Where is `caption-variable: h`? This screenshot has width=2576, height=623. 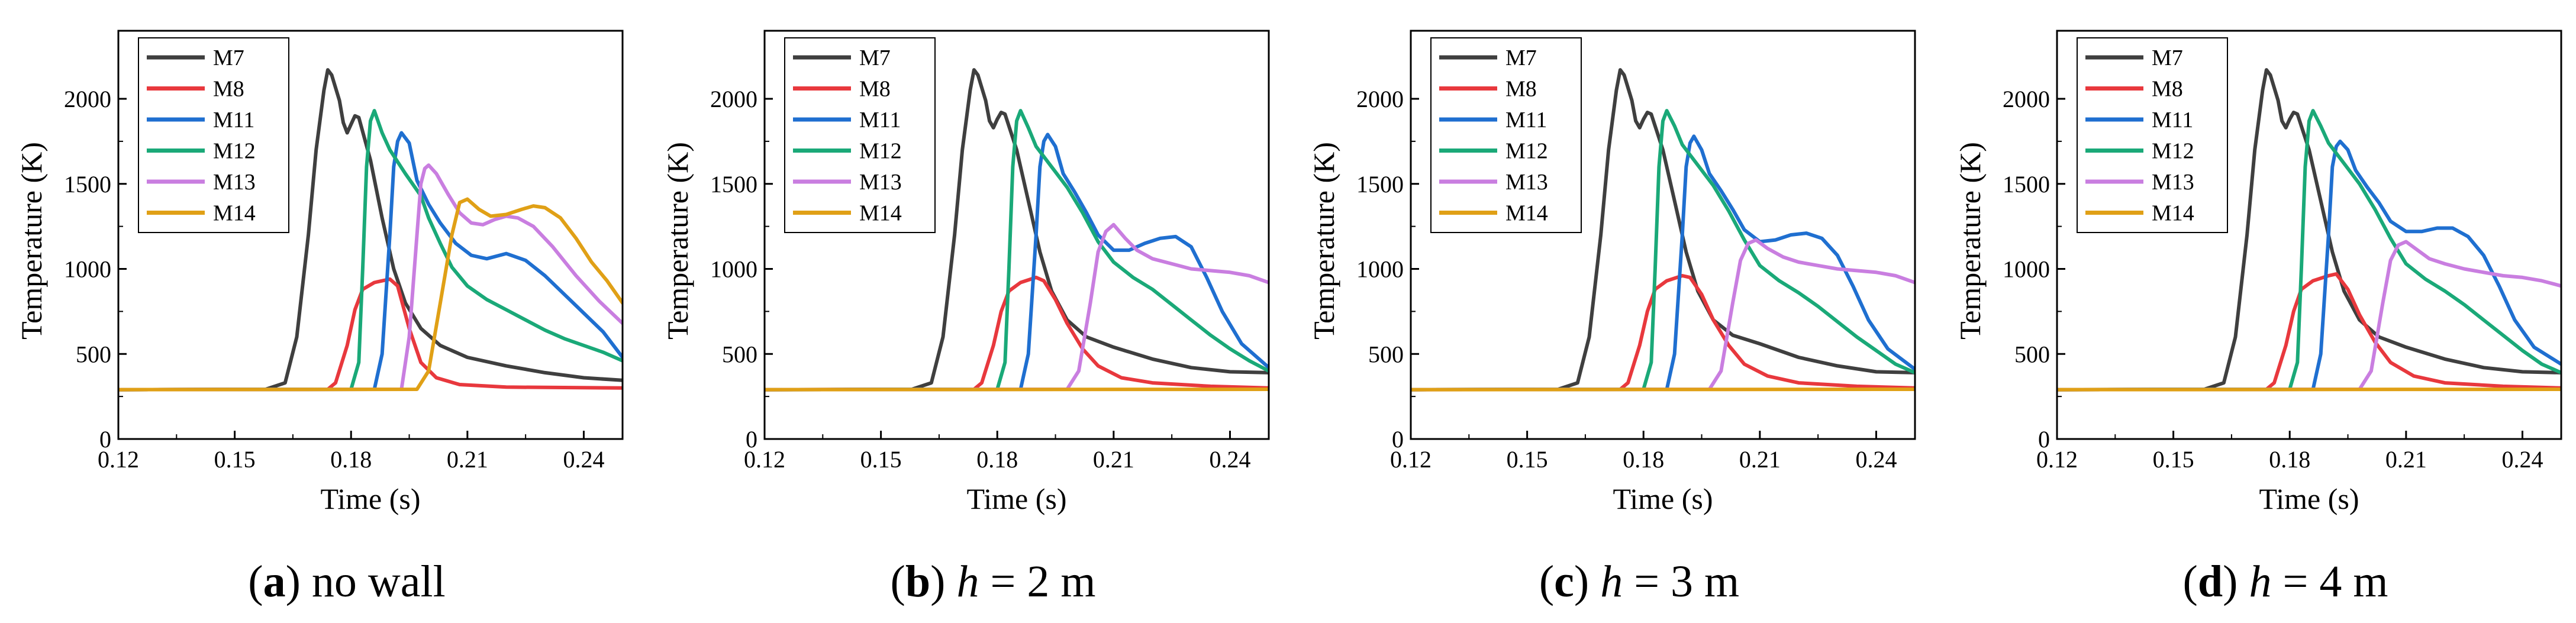 caption-variable: h is located at coordinates (967, 581).